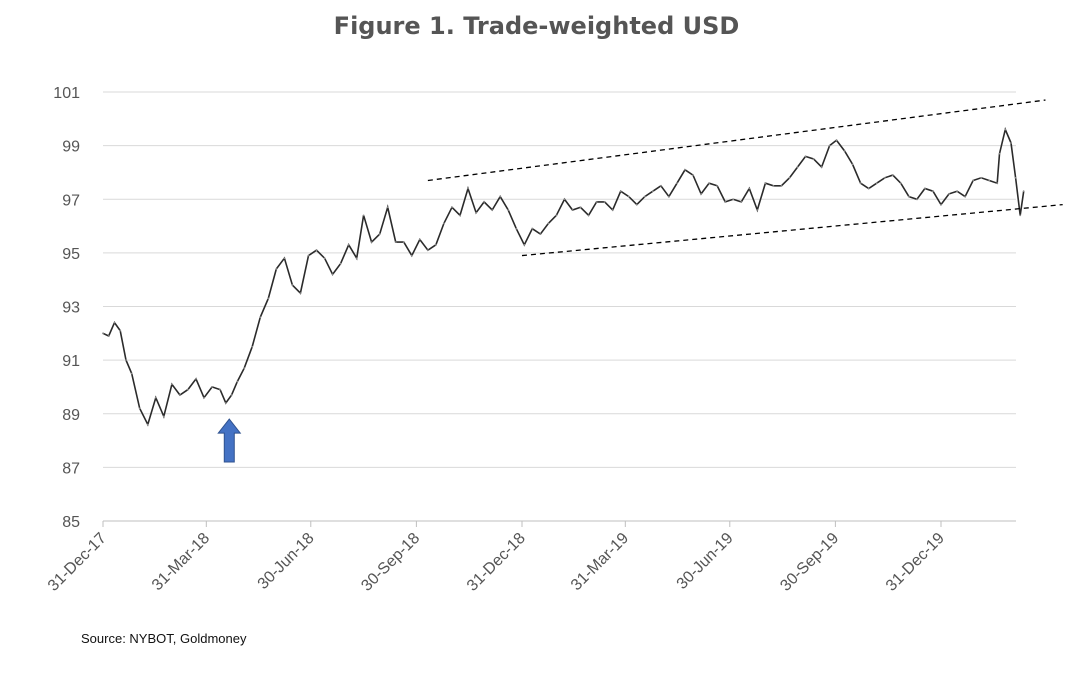  I want to click on x-tick-label: 31-Dec-19, so click(915, 562).